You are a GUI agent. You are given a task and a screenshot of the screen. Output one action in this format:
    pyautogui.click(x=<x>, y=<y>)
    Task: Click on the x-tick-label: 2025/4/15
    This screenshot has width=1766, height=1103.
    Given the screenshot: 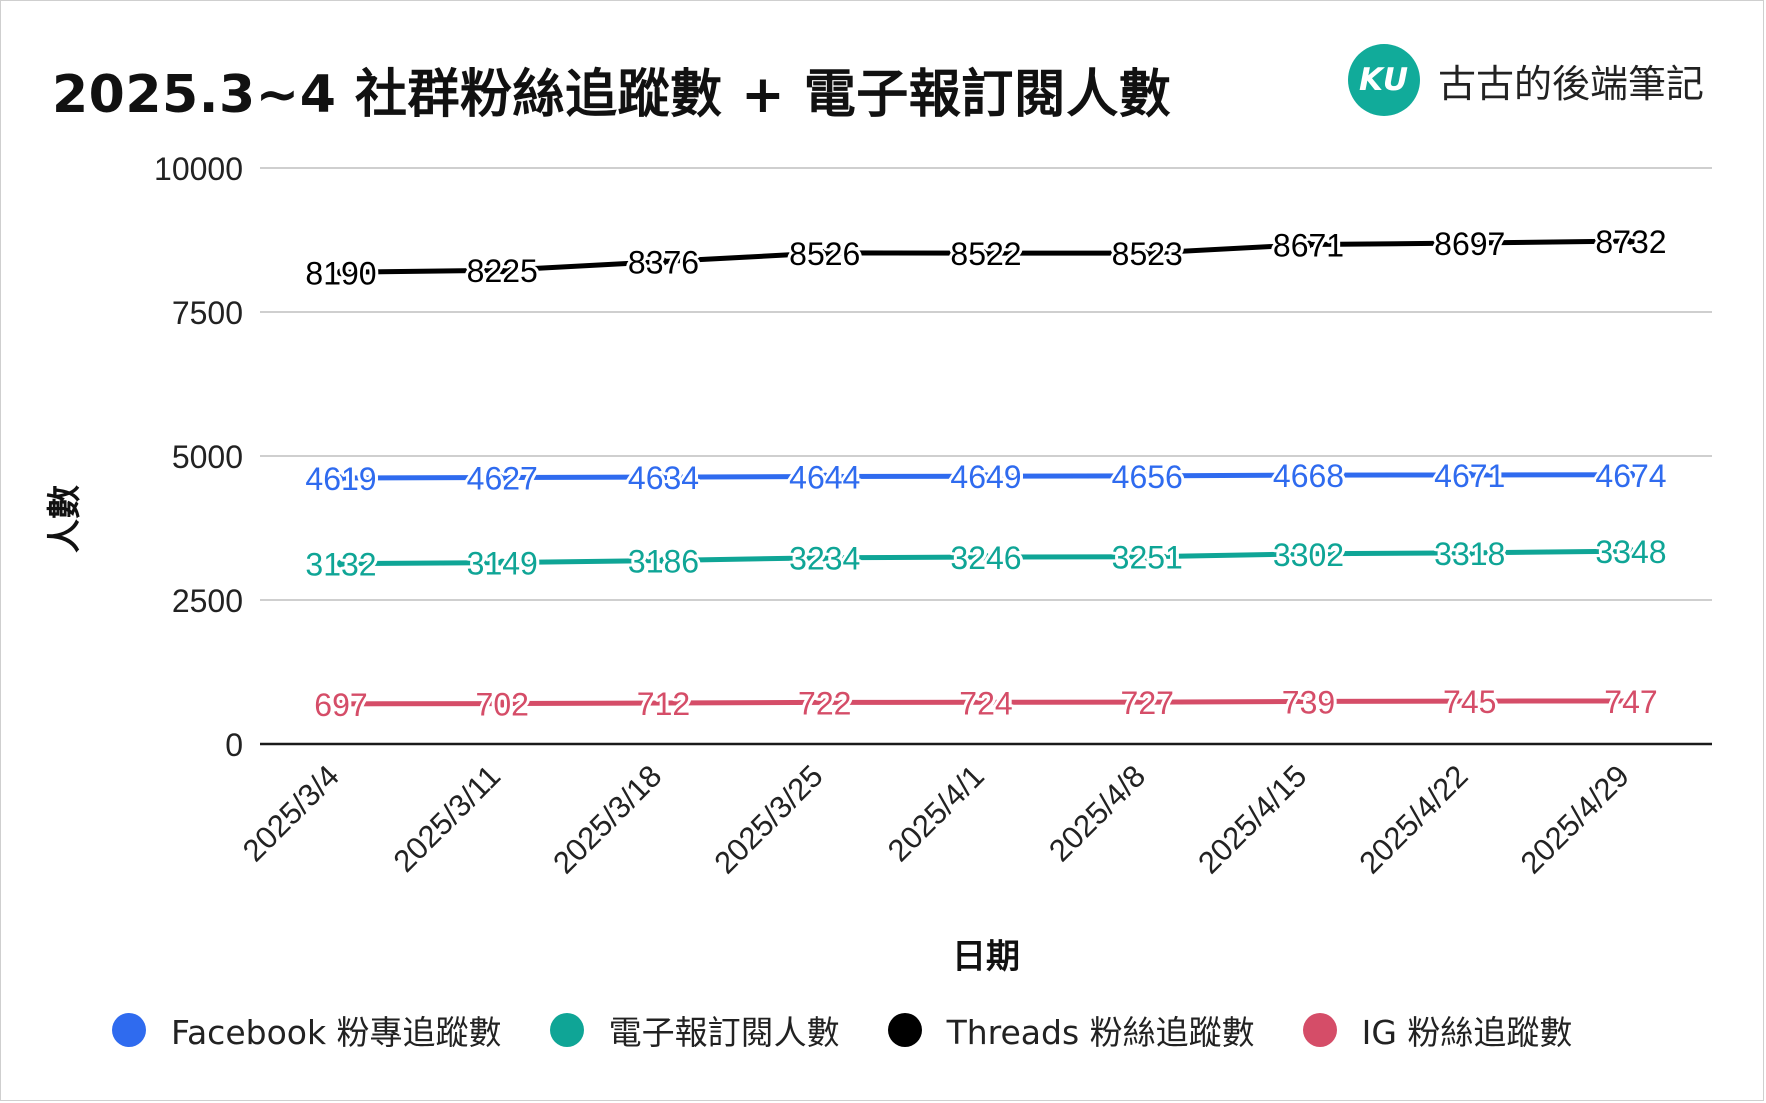 What is the action you would take?
    pyautogui.click(x=1252, y=819)
    